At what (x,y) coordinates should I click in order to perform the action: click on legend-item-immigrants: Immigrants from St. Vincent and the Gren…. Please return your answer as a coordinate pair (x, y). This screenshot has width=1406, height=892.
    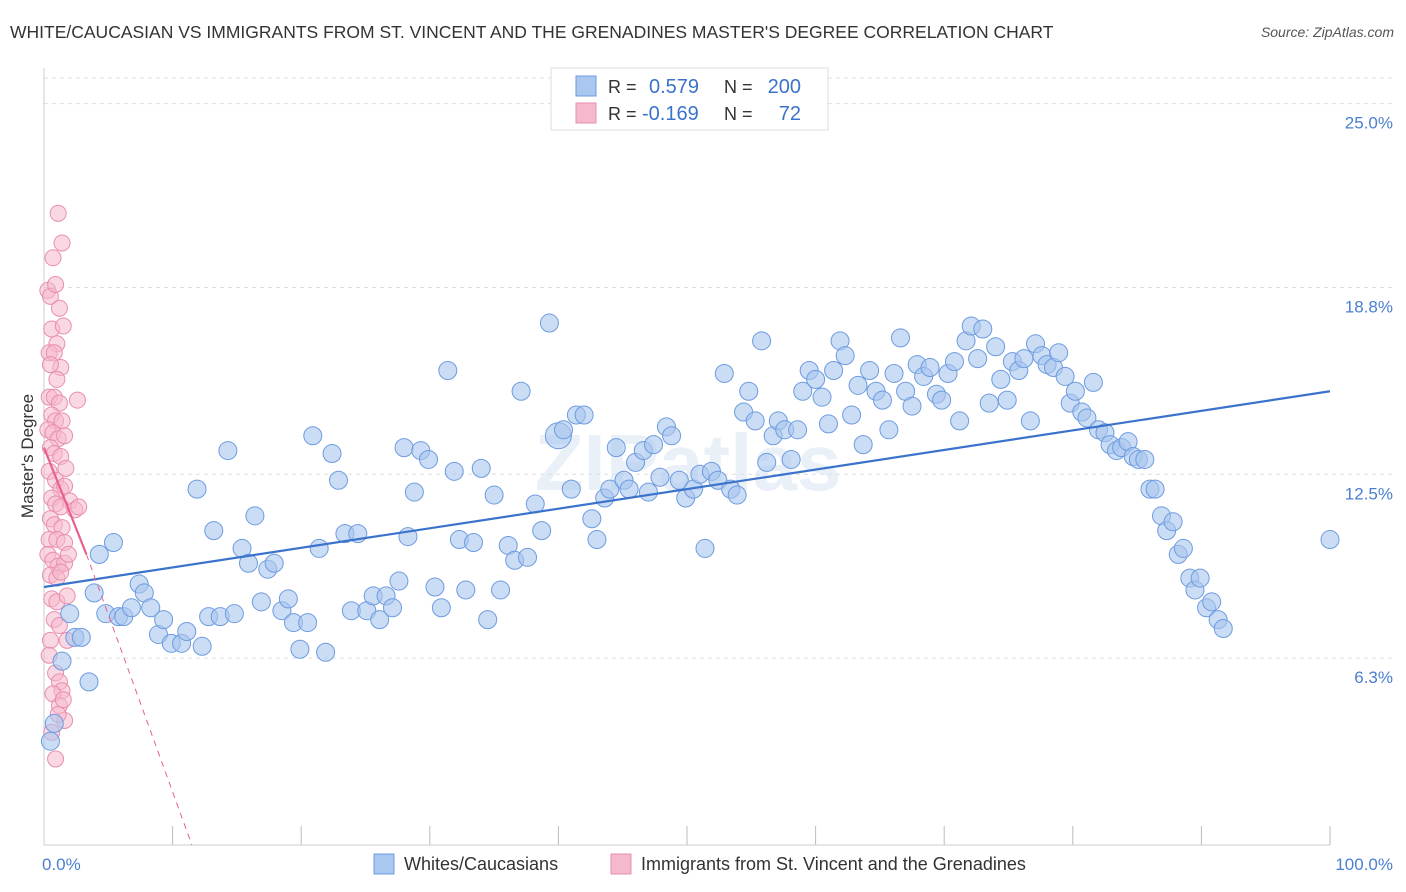
    Looking at the image, I should click on (833, 864).